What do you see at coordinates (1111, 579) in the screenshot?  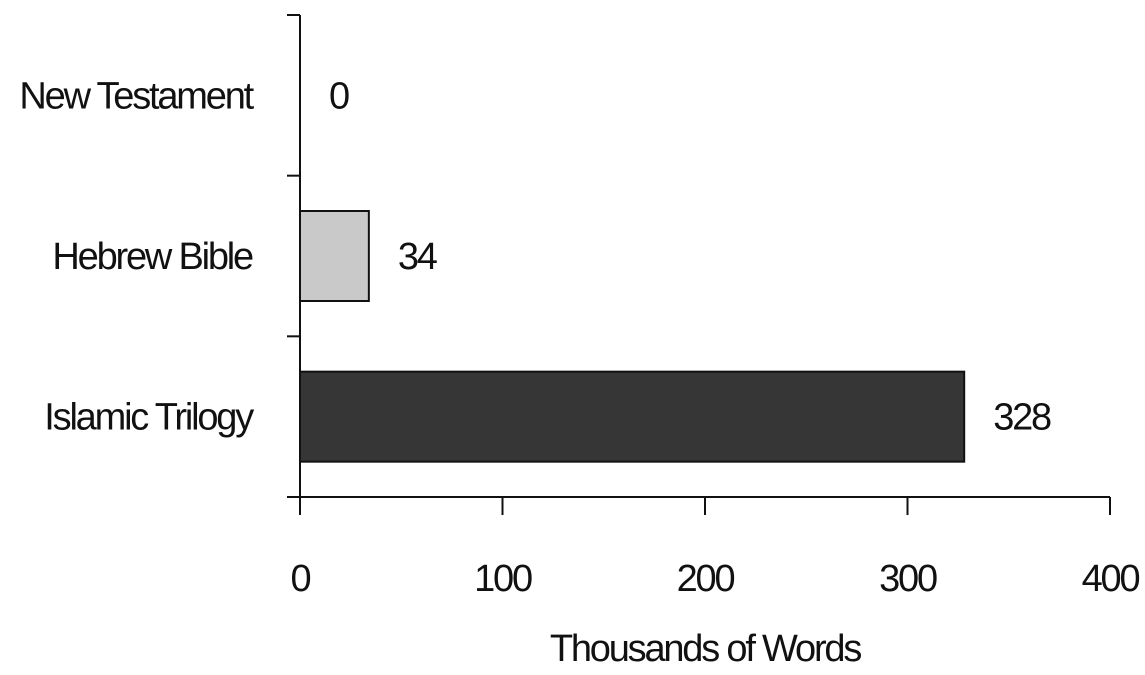 I see `x-tick-label: 400` at bounding box center [1111, 579].